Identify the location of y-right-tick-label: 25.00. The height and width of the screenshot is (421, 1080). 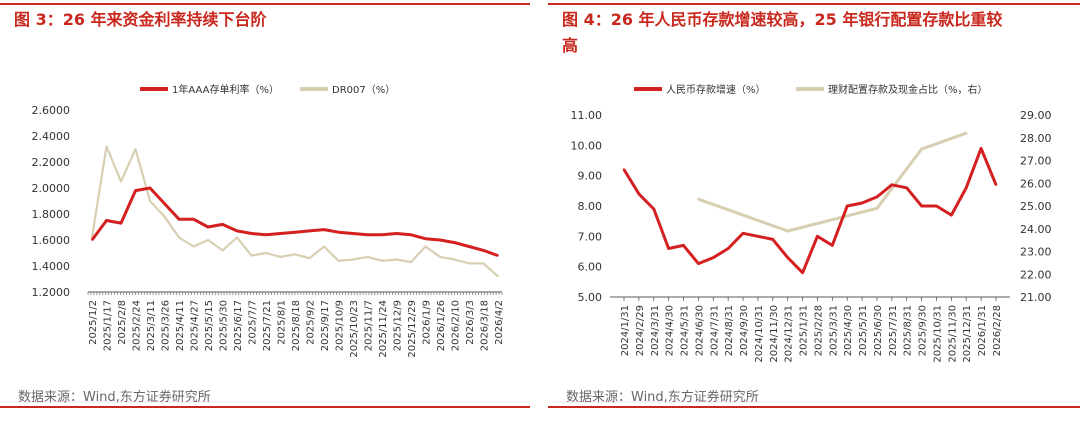
(1036, 206).